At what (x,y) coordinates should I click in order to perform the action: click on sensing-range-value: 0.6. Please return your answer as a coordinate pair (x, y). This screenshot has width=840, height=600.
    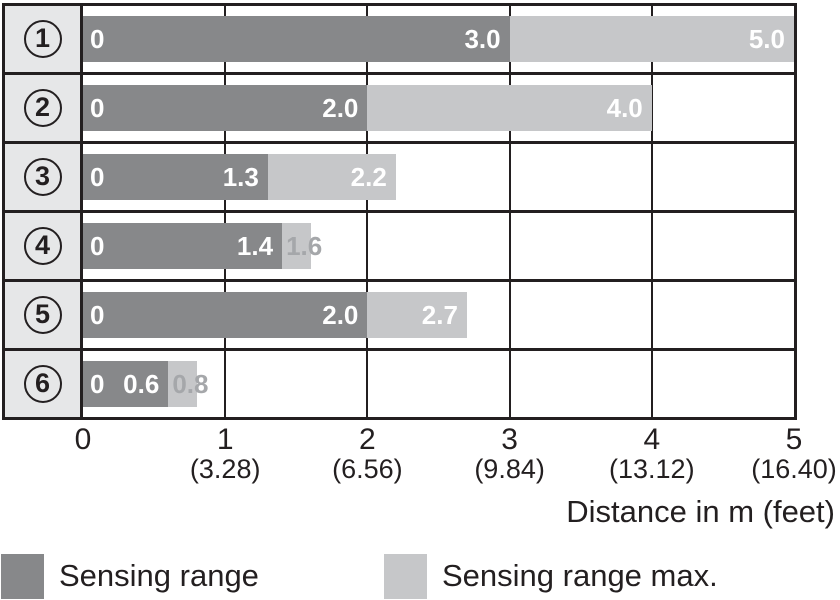
    Looking at the image, I should click on (141, 384).